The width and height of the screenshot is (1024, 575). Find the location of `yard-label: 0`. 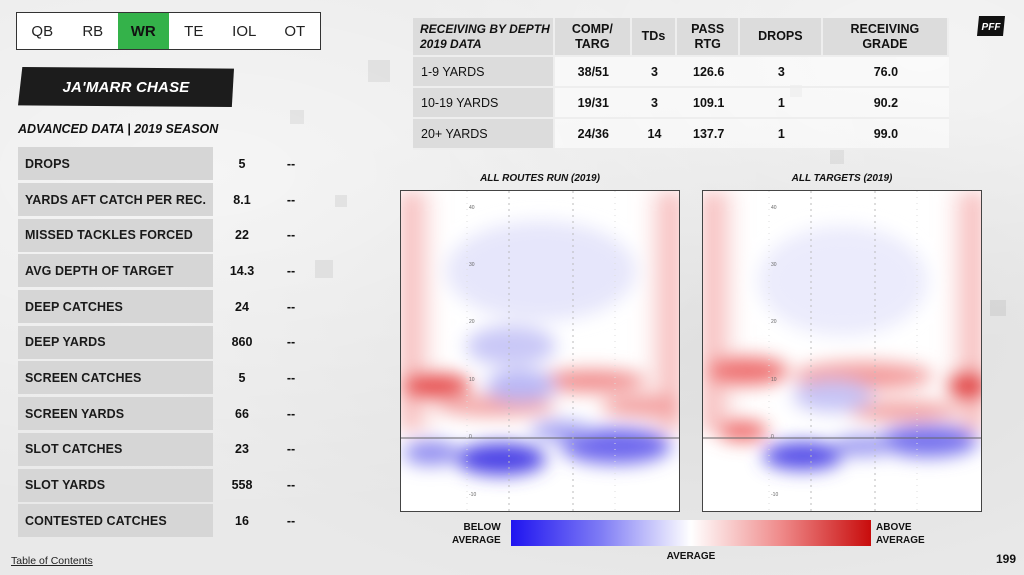

yard-label: 0 is located at coordinates (470, 437).